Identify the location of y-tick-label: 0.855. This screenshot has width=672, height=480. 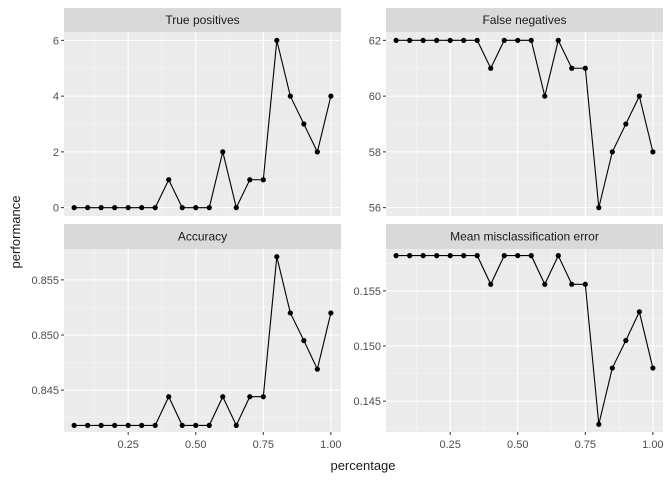
(45, 281).